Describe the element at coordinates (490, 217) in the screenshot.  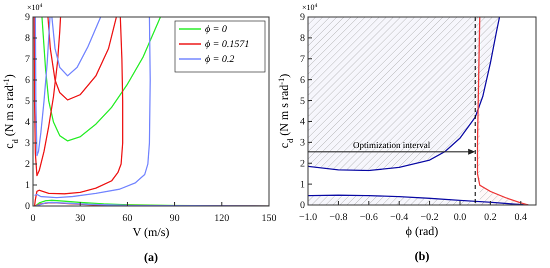
I see `x-tick-label: 0.2` at that location.